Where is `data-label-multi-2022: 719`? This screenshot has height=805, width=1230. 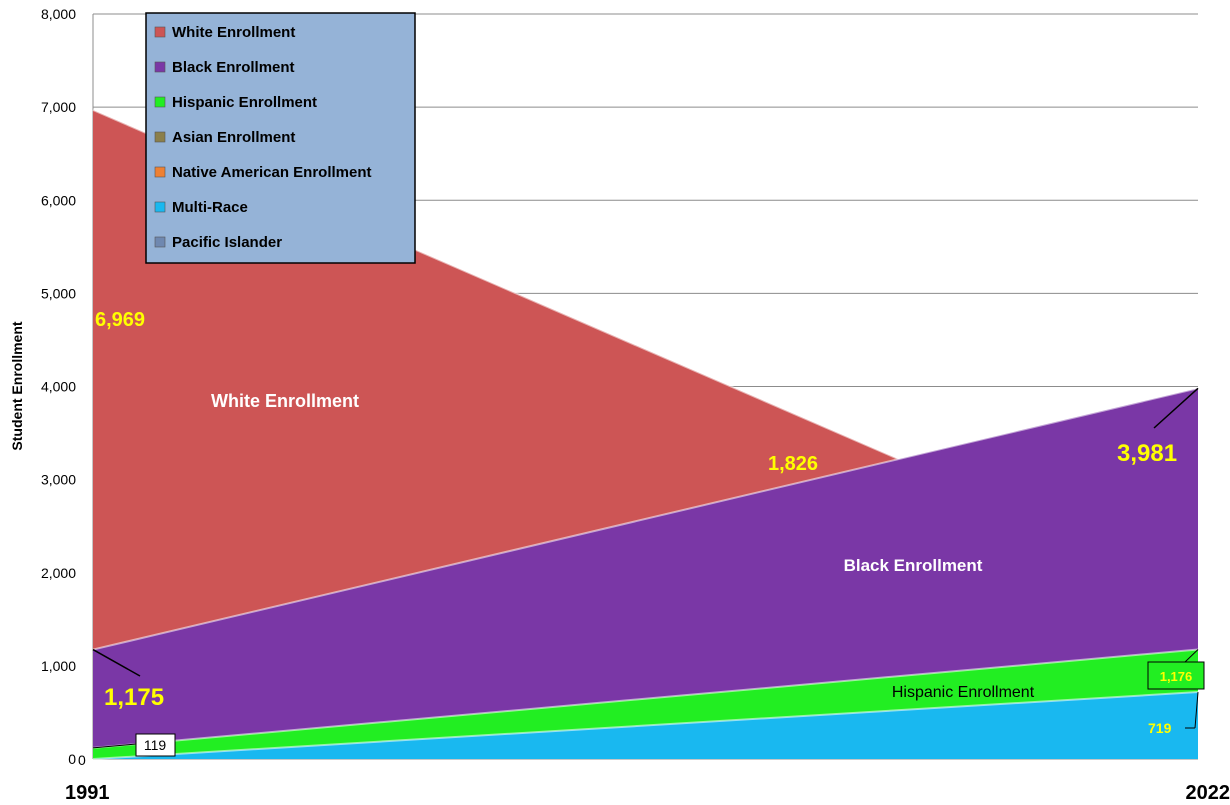
data-label-multi-2022: 719 is located at coordinates (1160, 728).